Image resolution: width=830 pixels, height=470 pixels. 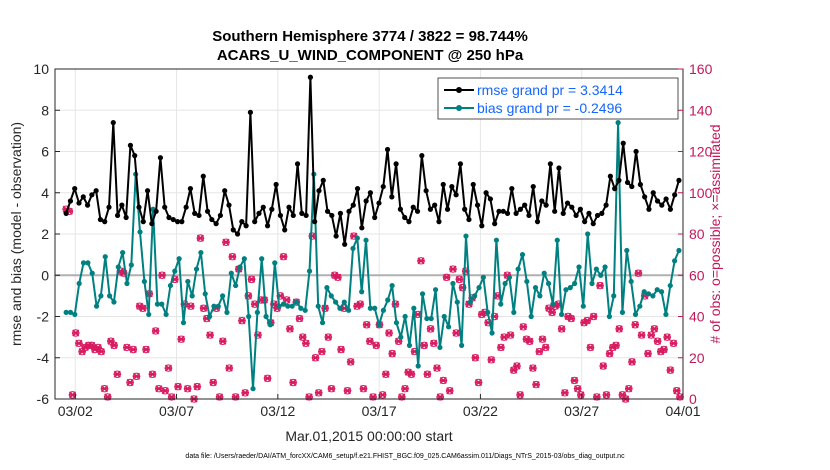 What do you see at coordinates (549, 108) in the screenshot?
I see `legend-bias-label: bias grand pr = -0.2496` at bounding box center [549, 108].